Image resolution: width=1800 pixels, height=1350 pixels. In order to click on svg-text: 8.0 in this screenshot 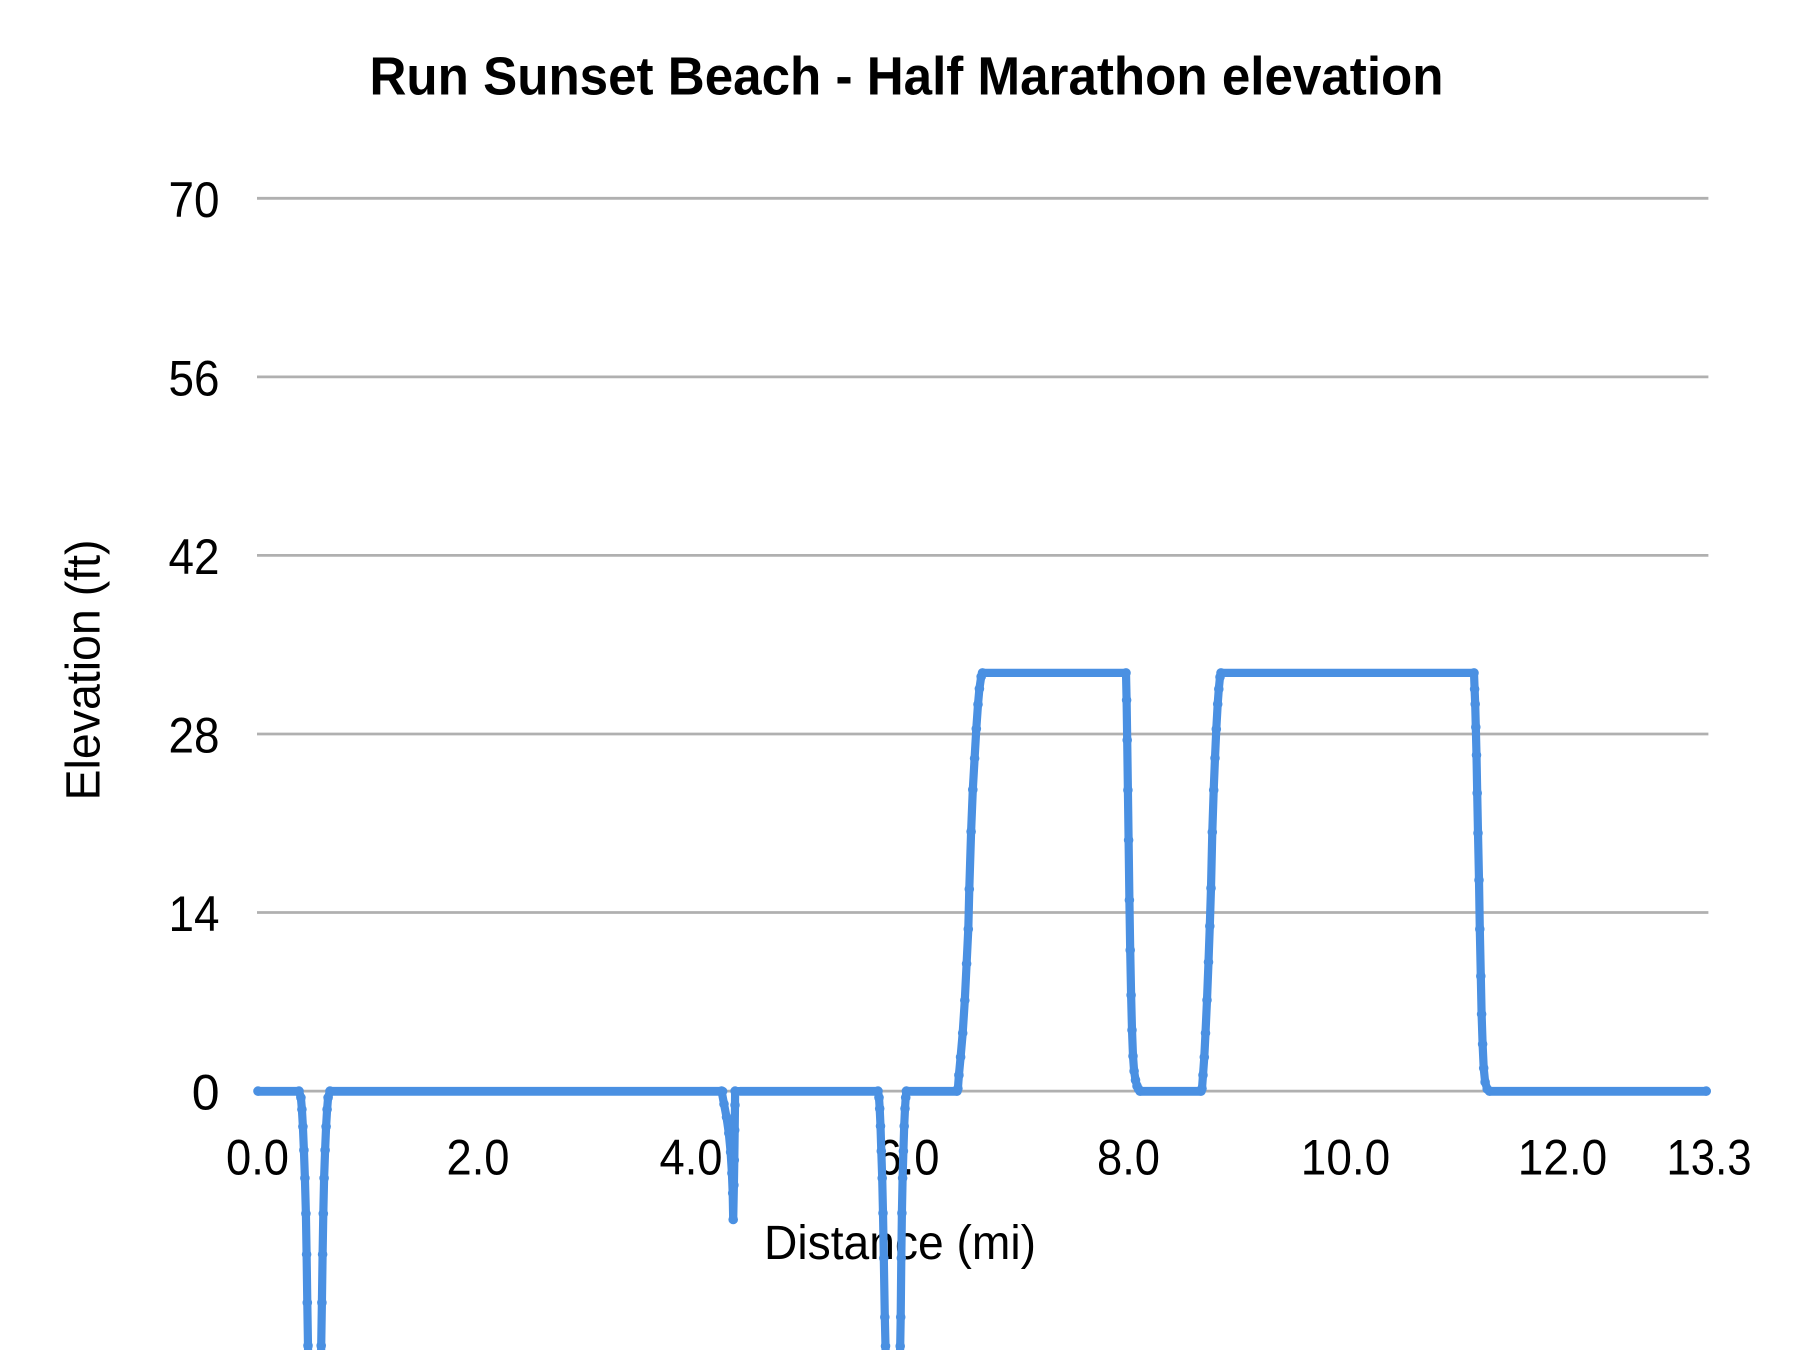, I will do `click(1128, 1158)`.